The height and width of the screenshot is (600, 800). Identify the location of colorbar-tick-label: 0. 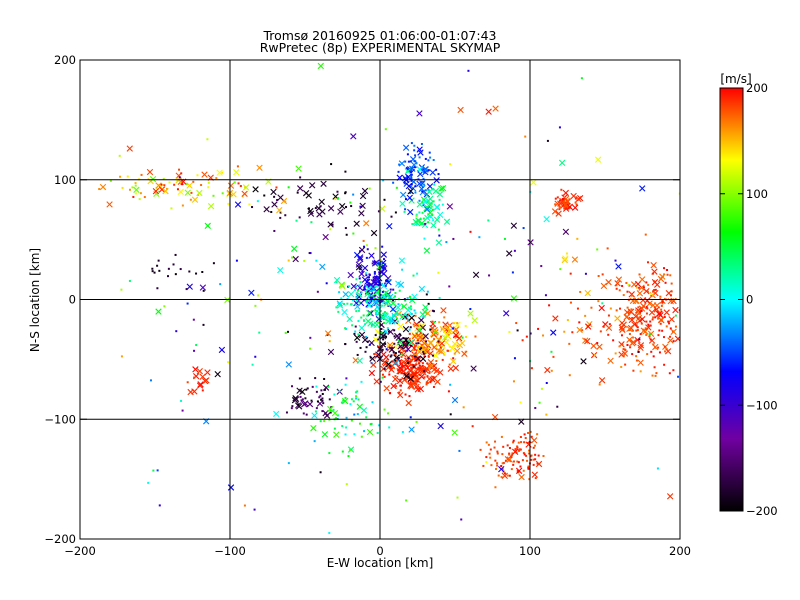
(749, 300).